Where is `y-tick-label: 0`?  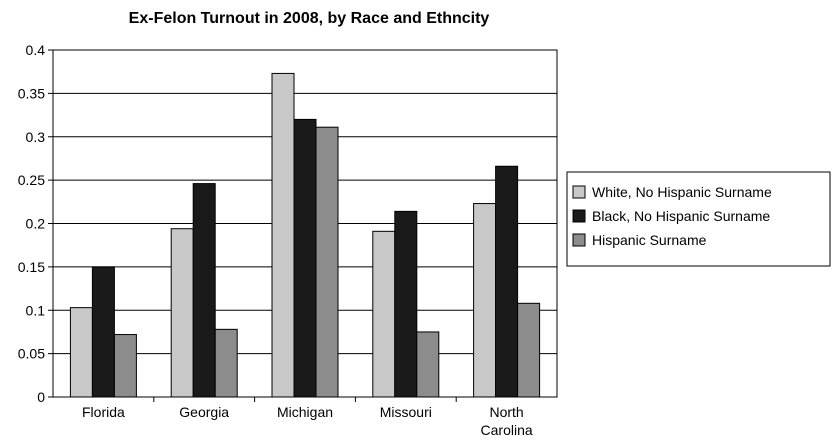 y-tick-label: 0 is located at coordinates (41, 397).